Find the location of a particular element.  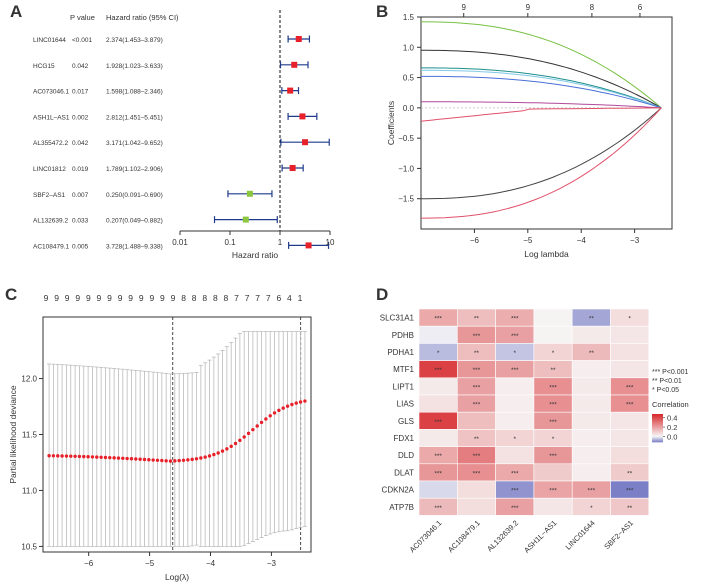

column-label: AC073046.1 is located at coordinates (426, 536).